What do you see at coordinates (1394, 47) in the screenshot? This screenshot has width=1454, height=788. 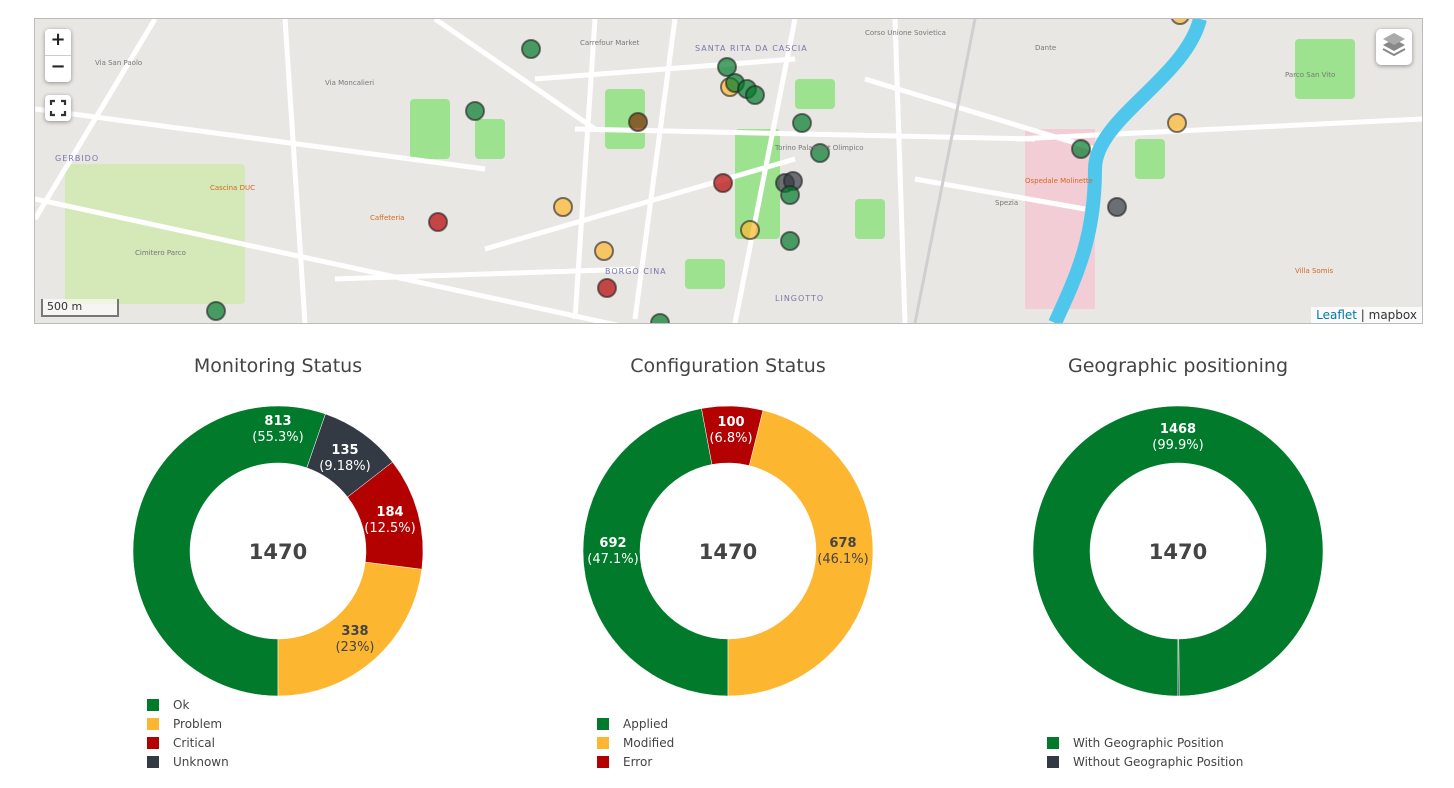 I see `layers-button` at bounding box center [1394, 47].